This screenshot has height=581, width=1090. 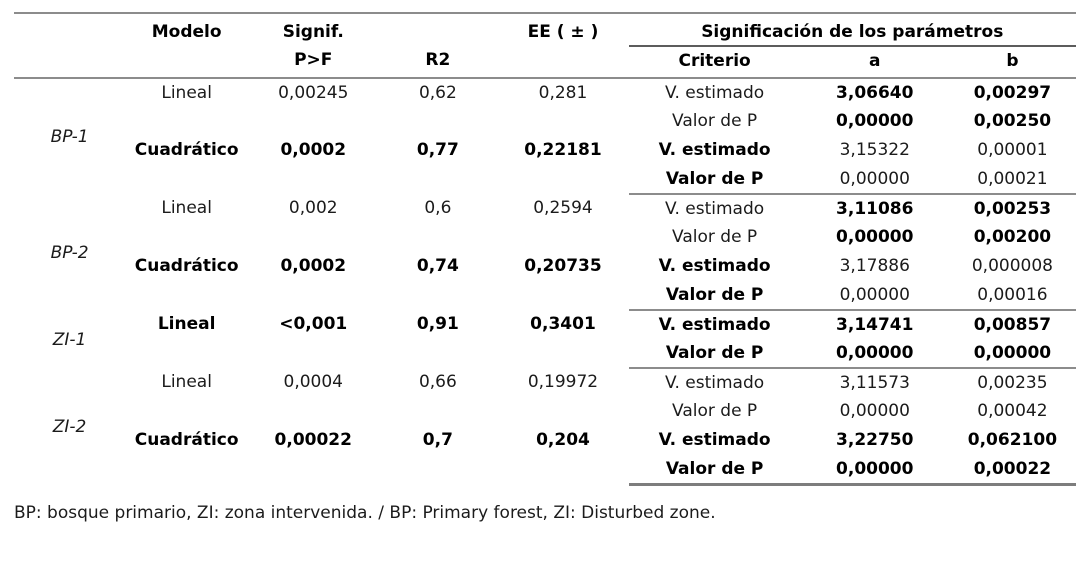 I want to click on param-a-cell: 3,17886, so click(x=874, y=266).